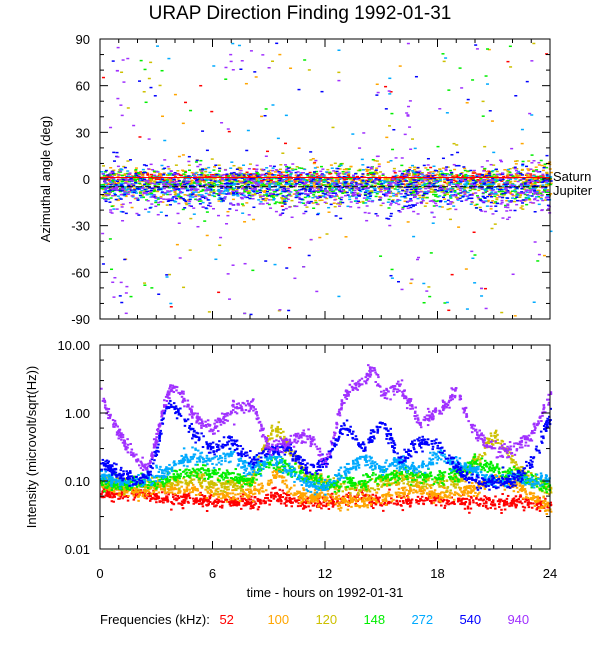 This screenshot has width=600, height=650. What do you see at coordinates (86, 179) in the screenshot?
I see `y-tick-label: 0` at bounding box center [86, 179].